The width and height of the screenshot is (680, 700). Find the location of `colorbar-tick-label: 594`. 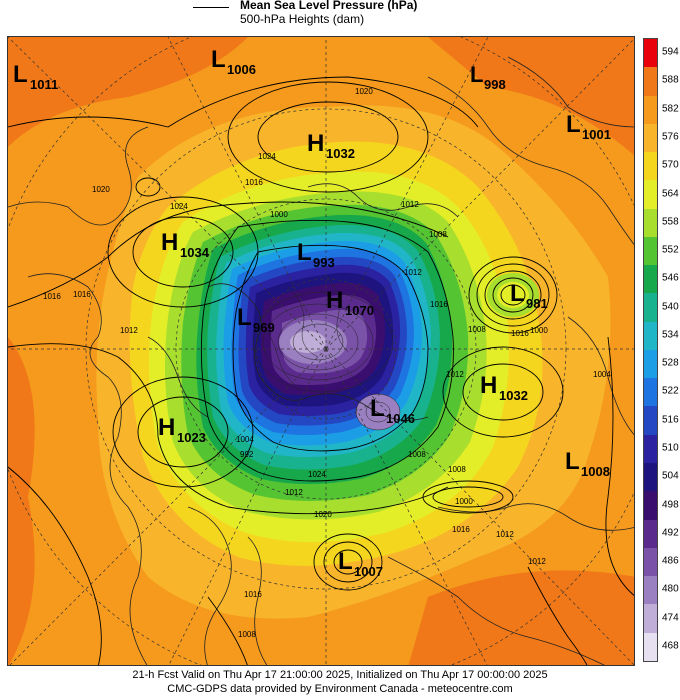

colorbar-tick-label: 594 is located at coordinates (670, 52).